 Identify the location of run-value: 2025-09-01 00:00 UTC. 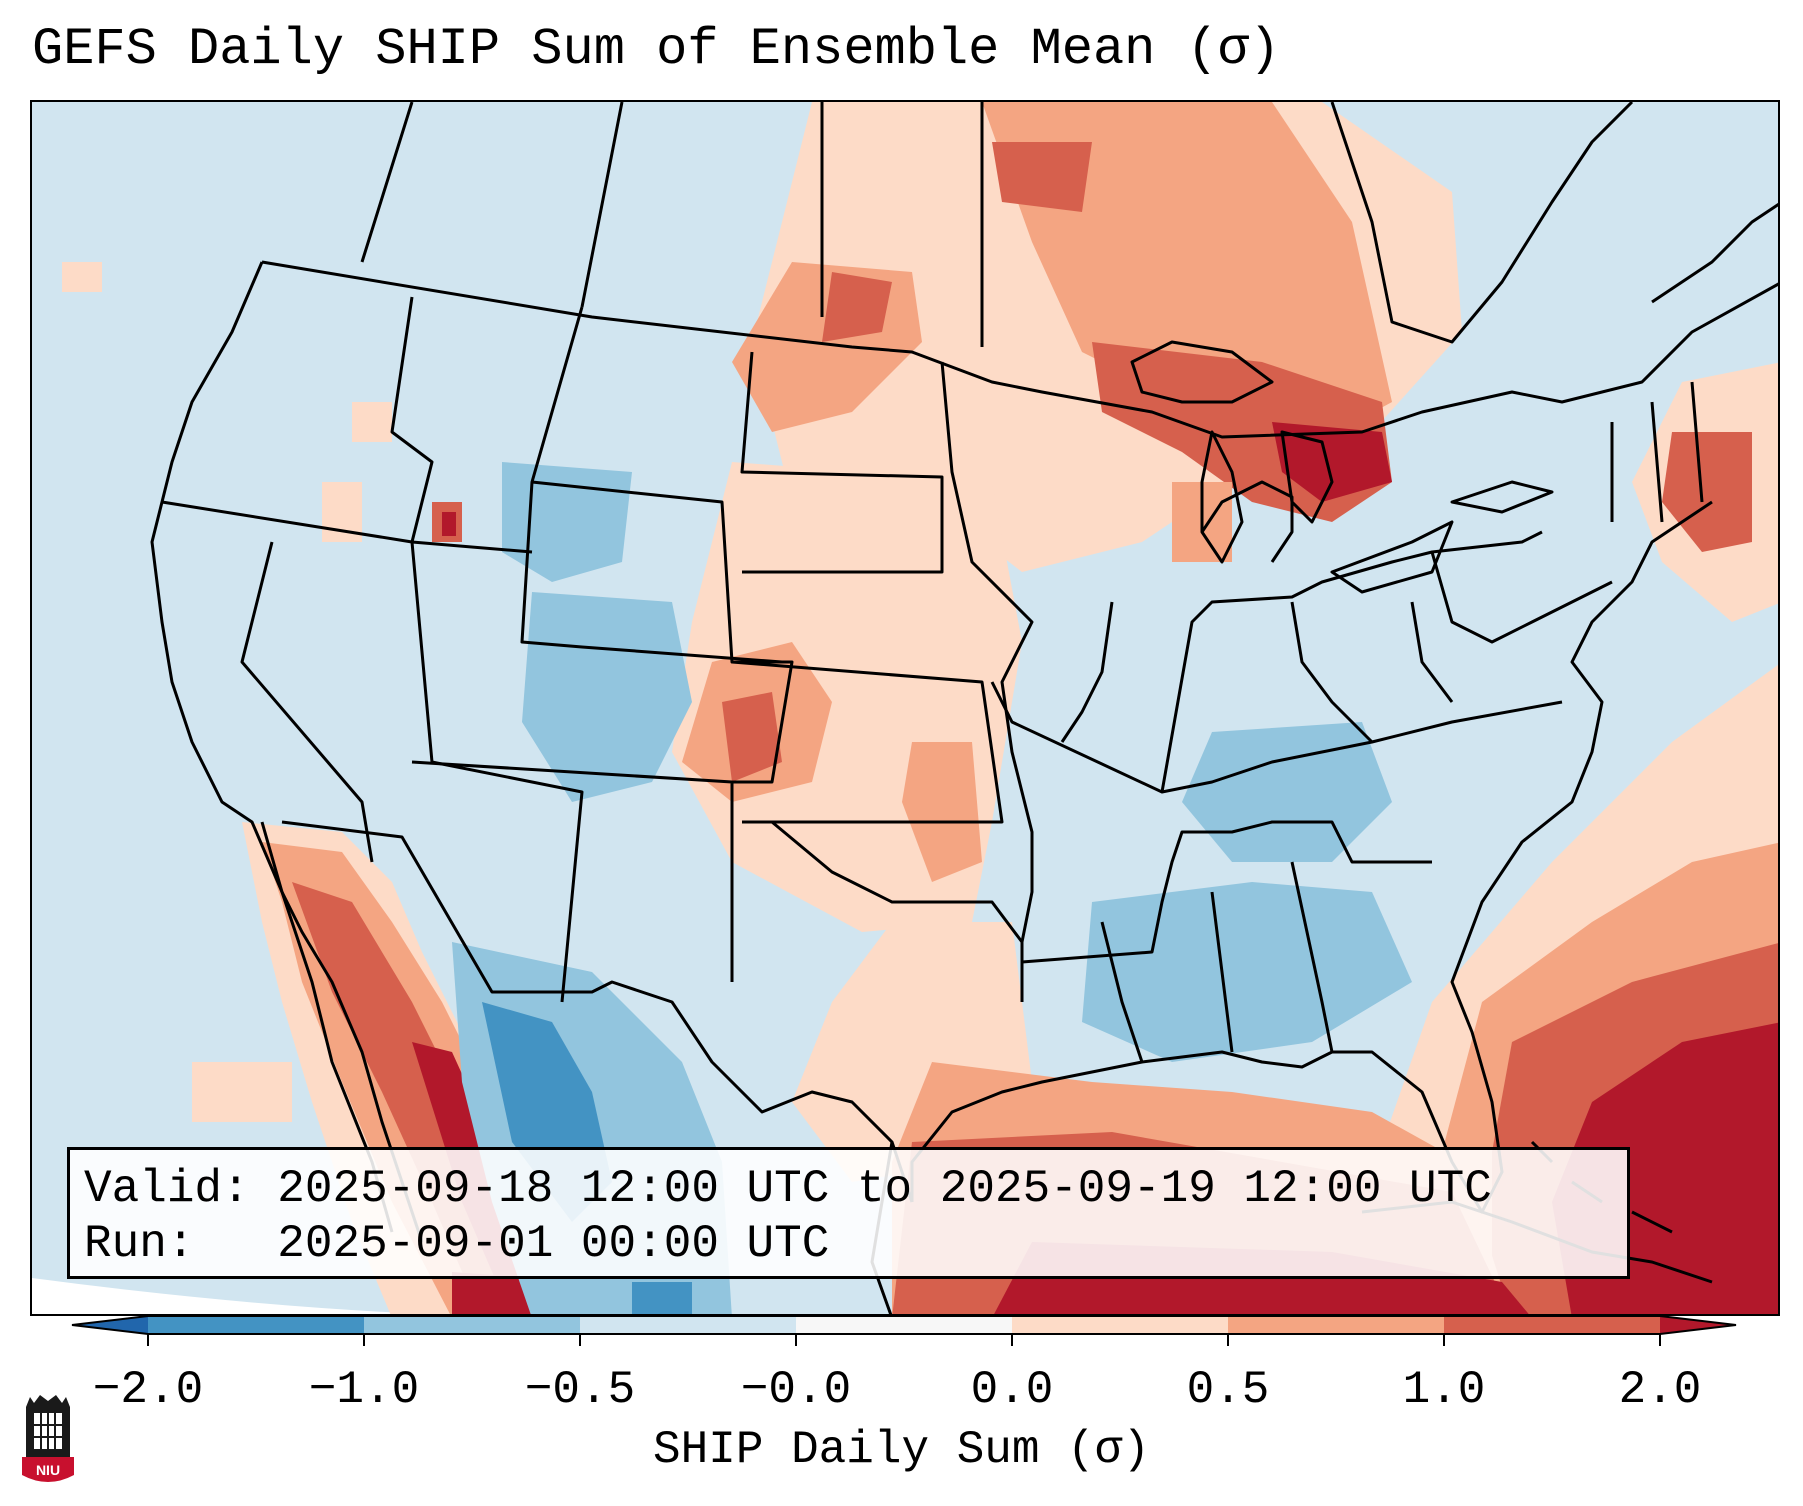
(553, 1244).